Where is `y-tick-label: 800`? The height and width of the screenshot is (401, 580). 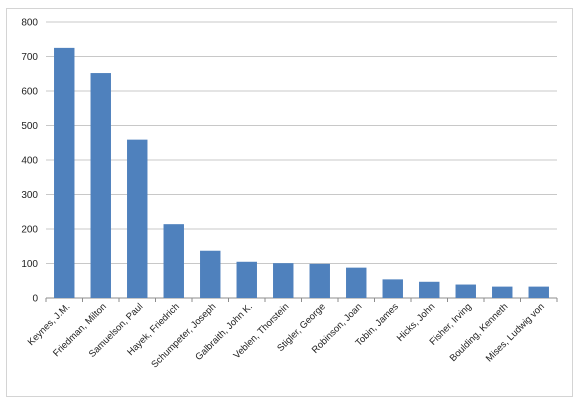 y-tick-label: 800 is located at coordinates (29, 23).